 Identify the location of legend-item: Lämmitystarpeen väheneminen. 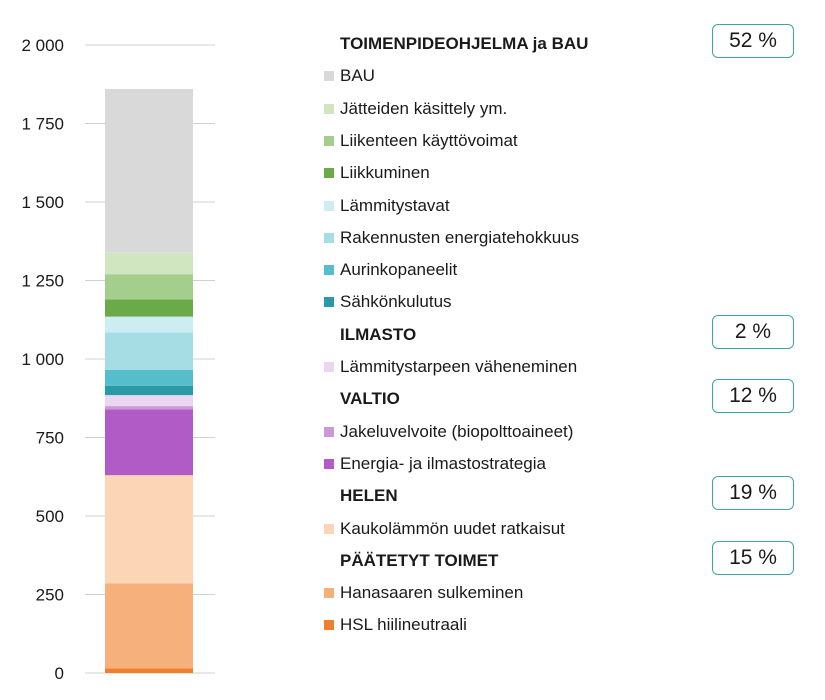
(450, 367).